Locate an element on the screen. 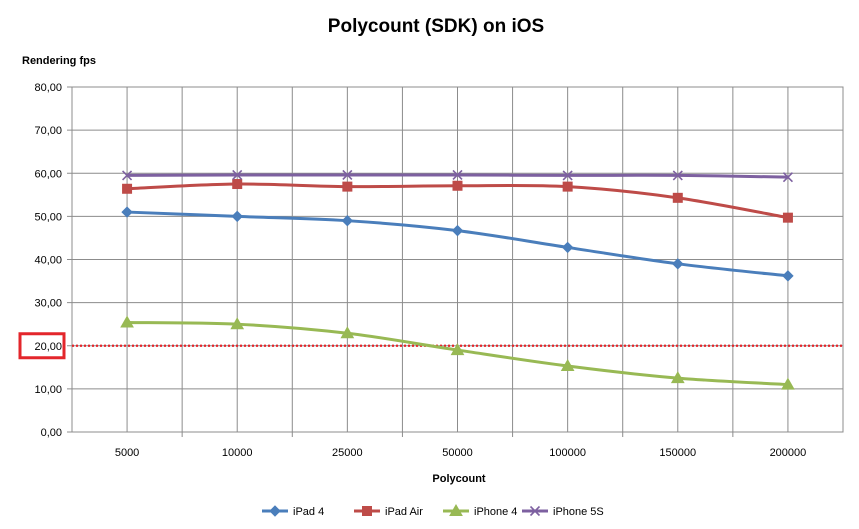 The width and height of the screenshot is (859, 529). legend-label: iPhone 4 is located at coordinates (495, 512).